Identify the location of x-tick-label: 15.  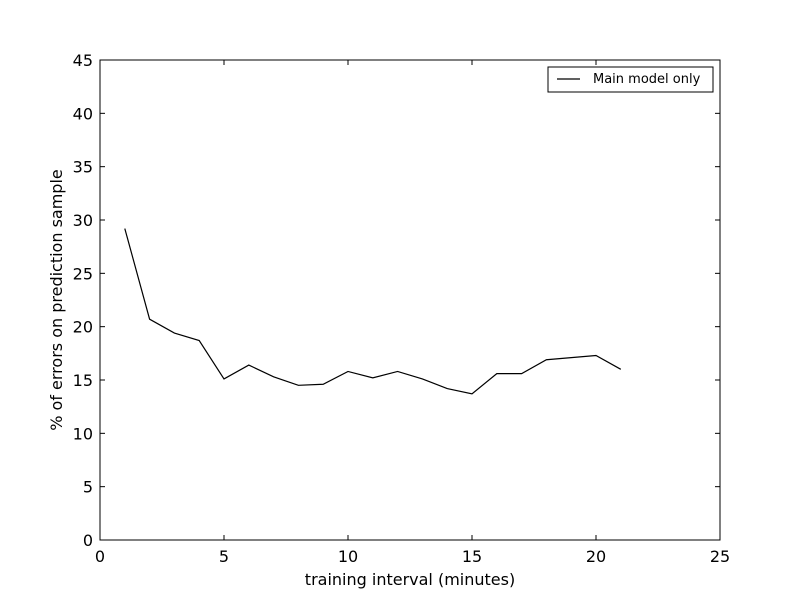
(472, 556).